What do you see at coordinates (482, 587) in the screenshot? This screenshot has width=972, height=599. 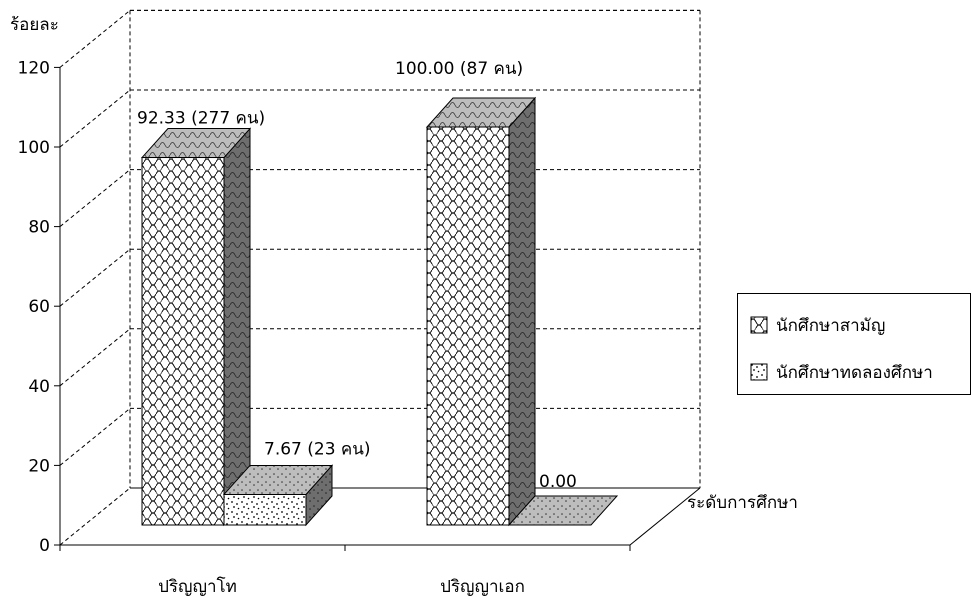 I see `x-tick-label: ปริญญาเอก` at bounding box center [482, 587].